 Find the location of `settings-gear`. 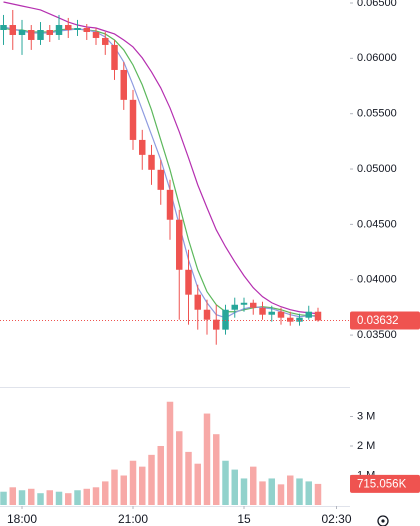

settings-gear is located at coordinates (383, 520).